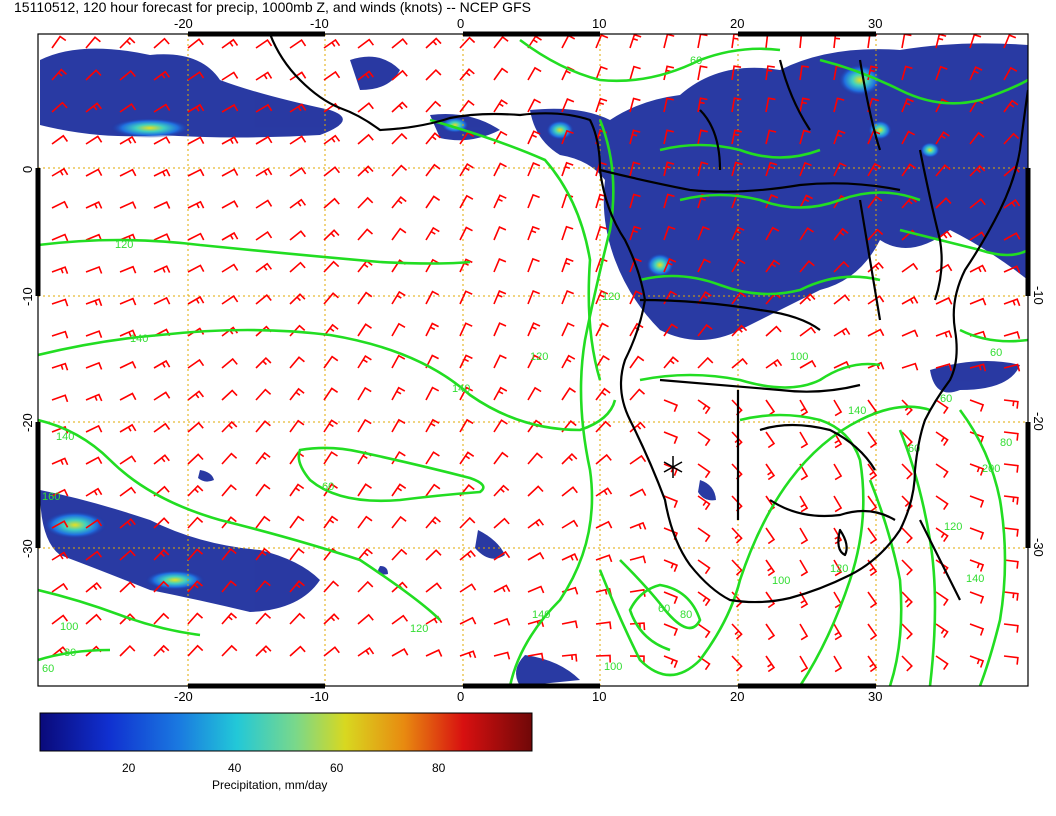 The width and height of the screenshot is (1056, 816). Describe the element at coordinates (286, 732) in the screenshot. I see `colorbar-gradient` at that location.